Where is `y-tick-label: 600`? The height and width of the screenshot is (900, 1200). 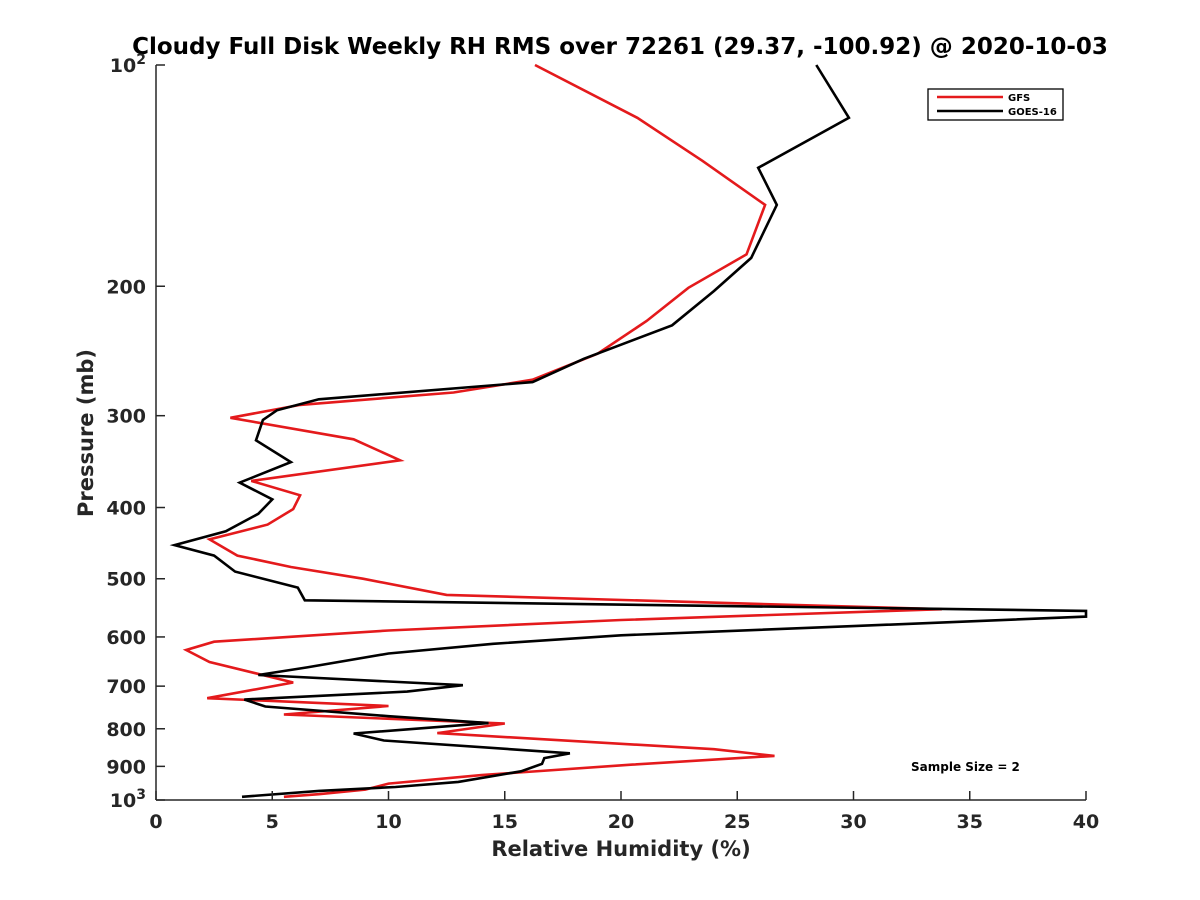 y-tick-label: 600 is located at coordinates (126, 638).